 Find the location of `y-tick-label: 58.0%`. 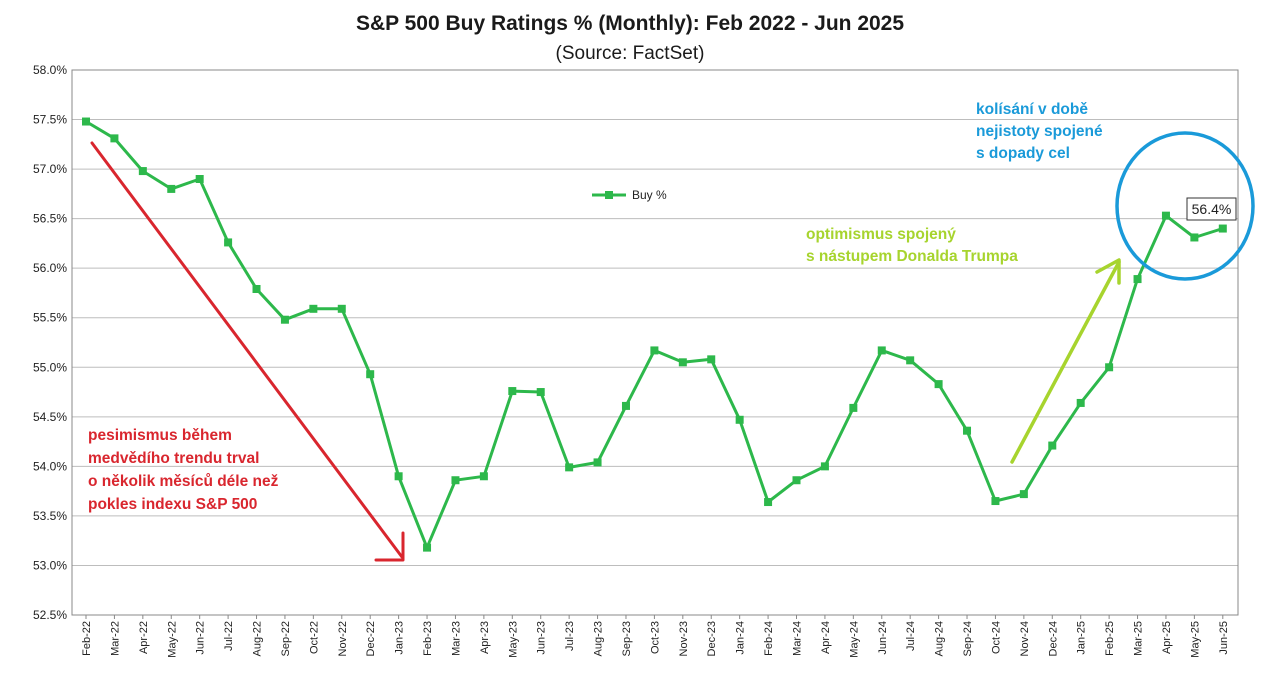

y-tick-label: 58.0% is located at coordinates (50, 70).